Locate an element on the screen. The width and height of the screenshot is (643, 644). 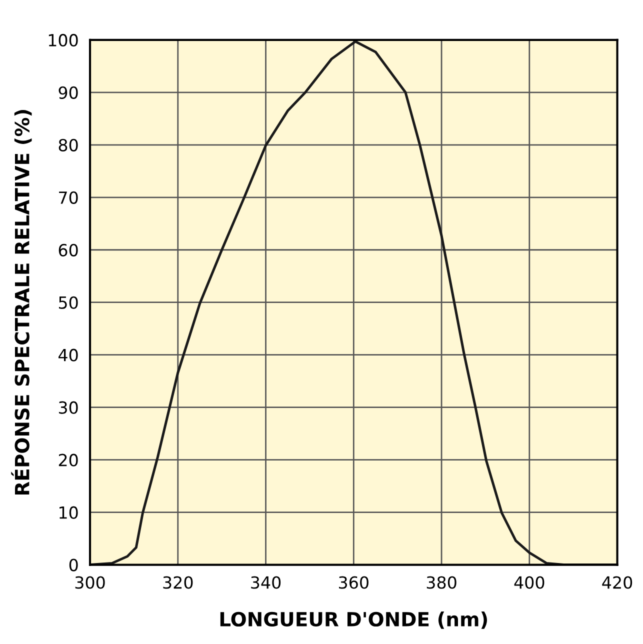
y-tick-label: 80 is located at coordinates (68, 145).